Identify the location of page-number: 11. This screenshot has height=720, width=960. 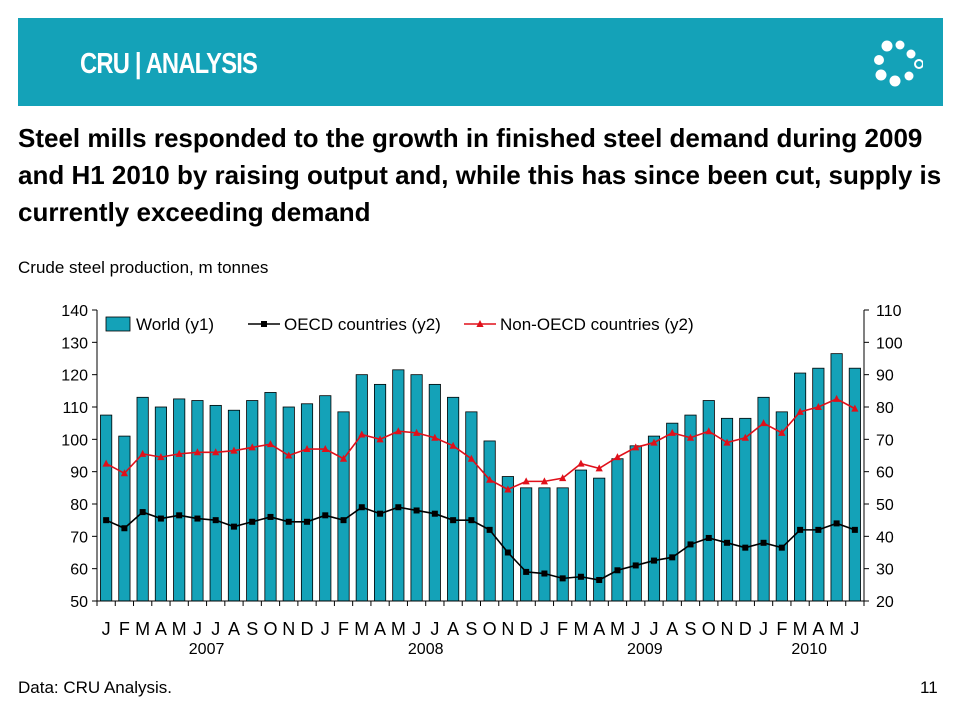
(929, 687).